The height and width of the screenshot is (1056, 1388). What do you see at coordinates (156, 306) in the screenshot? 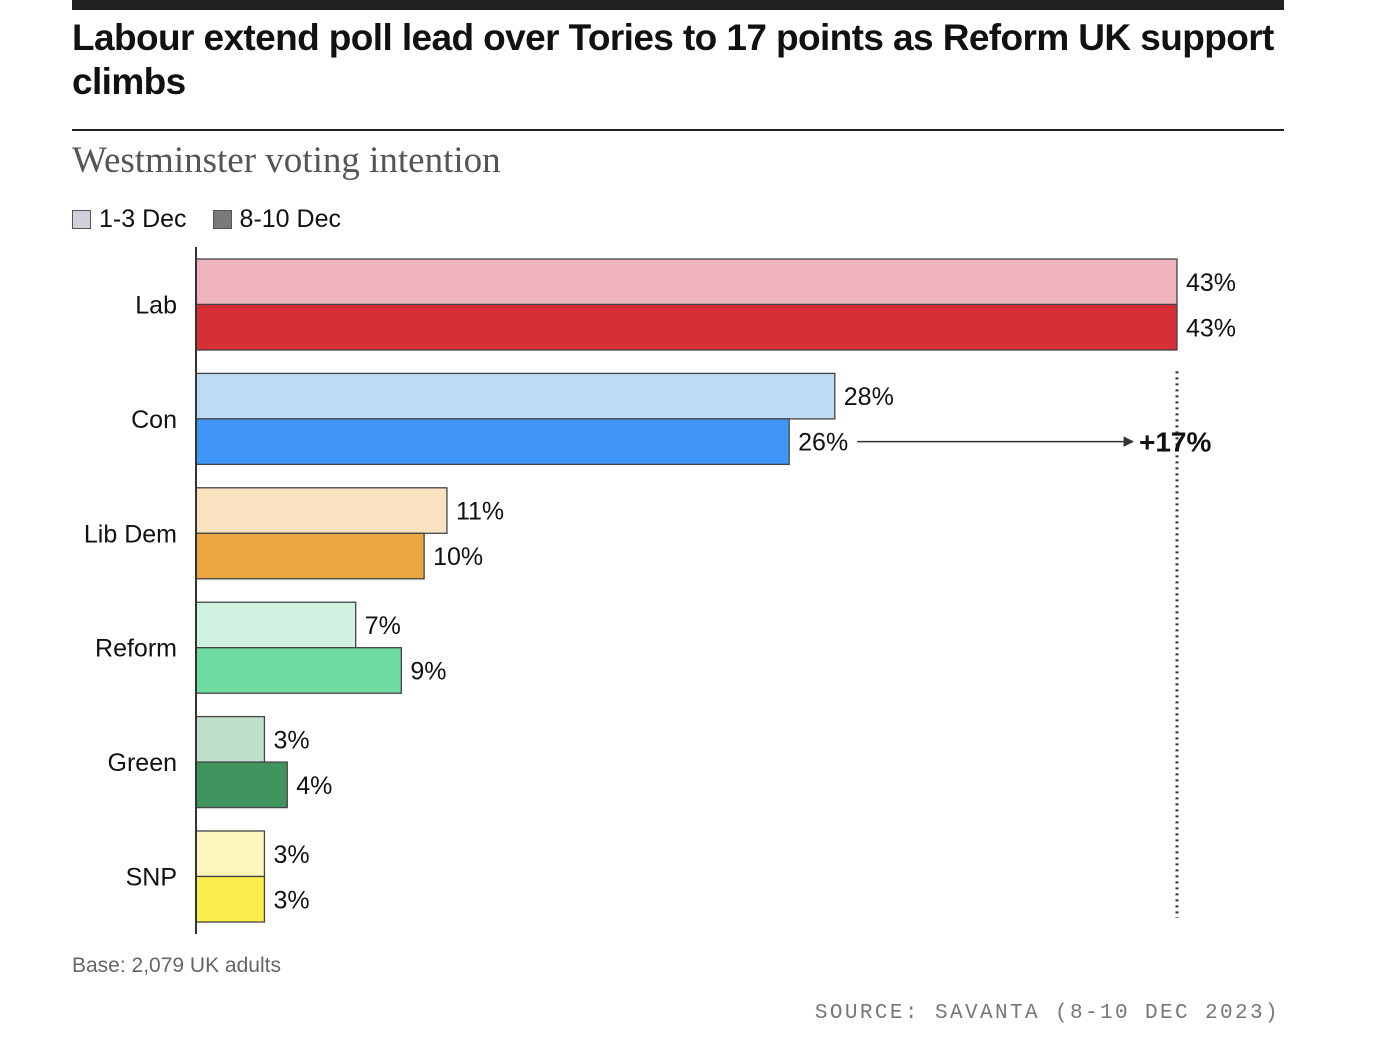
I see `category-label-lab: Lab` at bounding box center [156, 306].